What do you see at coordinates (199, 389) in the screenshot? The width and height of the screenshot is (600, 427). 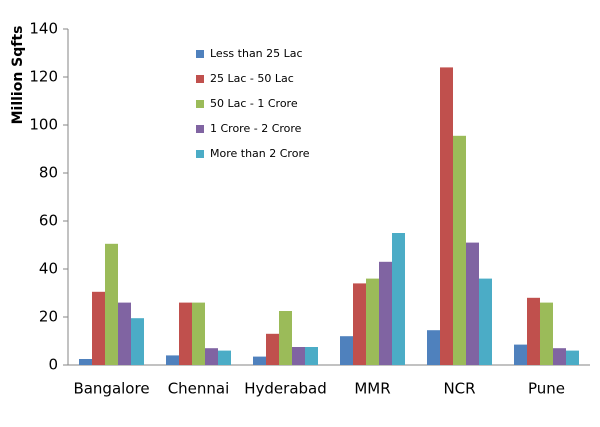 I see `x-tick-label: Chennai` at bounding box center [199, 389].